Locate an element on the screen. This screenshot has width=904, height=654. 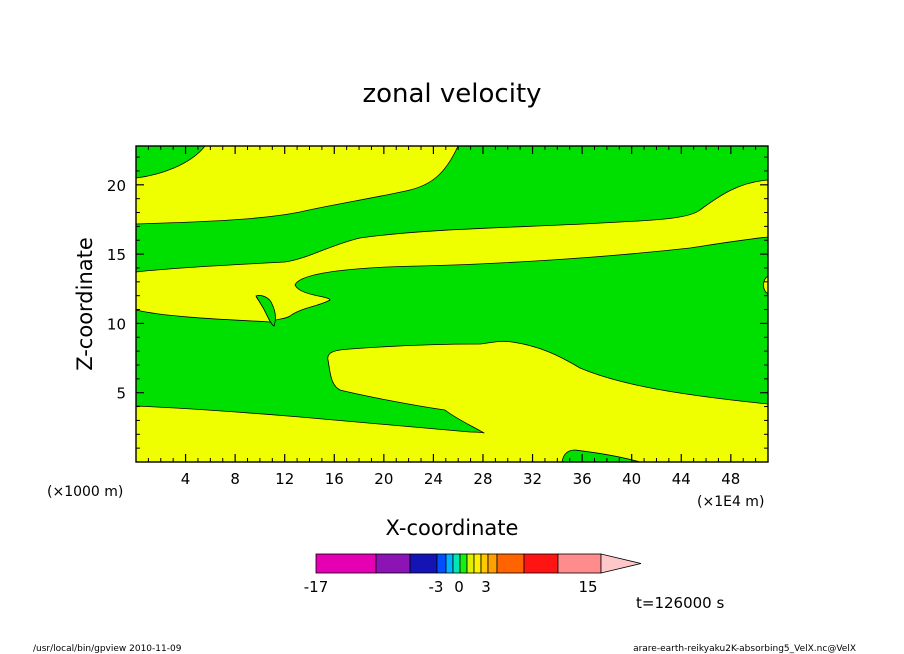
colorbar-extend-triangle is located at coordinates (621, 563).